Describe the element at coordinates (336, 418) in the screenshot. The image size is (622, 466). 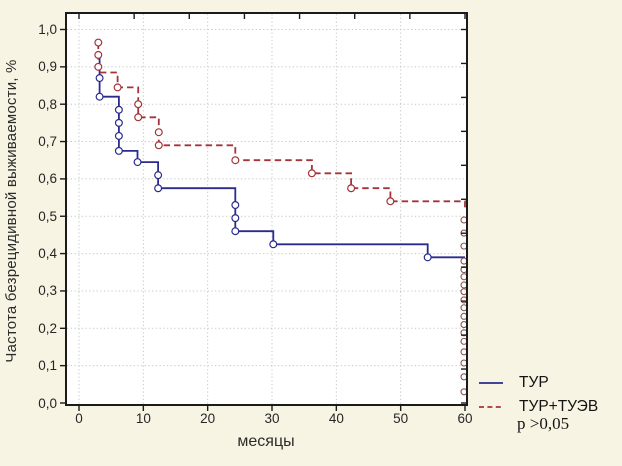
I see `x-tick-label: 40` at that location.